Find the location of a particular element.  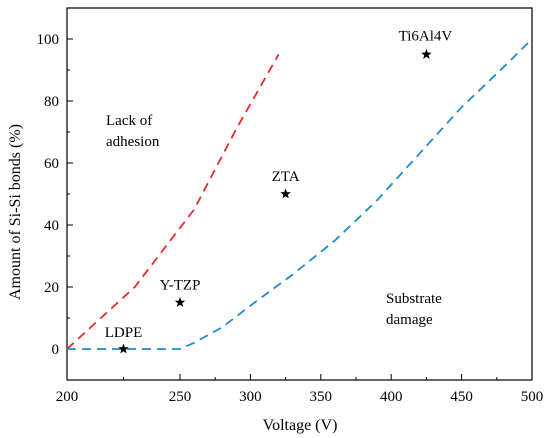

region-label: adhesion is located at coordinates (133, 142).